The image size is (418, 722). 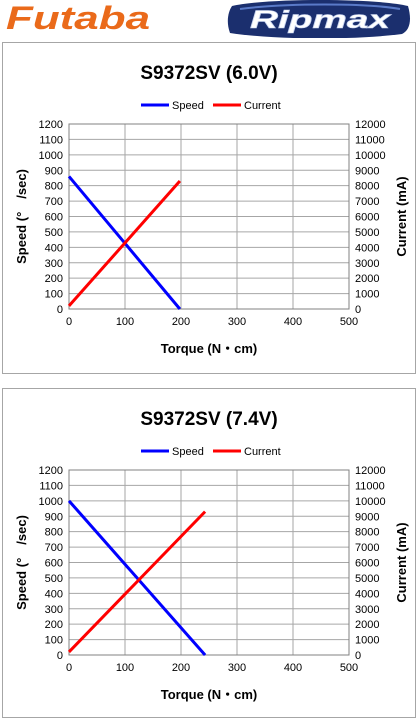 What do you see at coordinates (208, 73) in the screenshot?
I see `chart-title: S9372SV (6.0V)` at bounding box center [208, 73].